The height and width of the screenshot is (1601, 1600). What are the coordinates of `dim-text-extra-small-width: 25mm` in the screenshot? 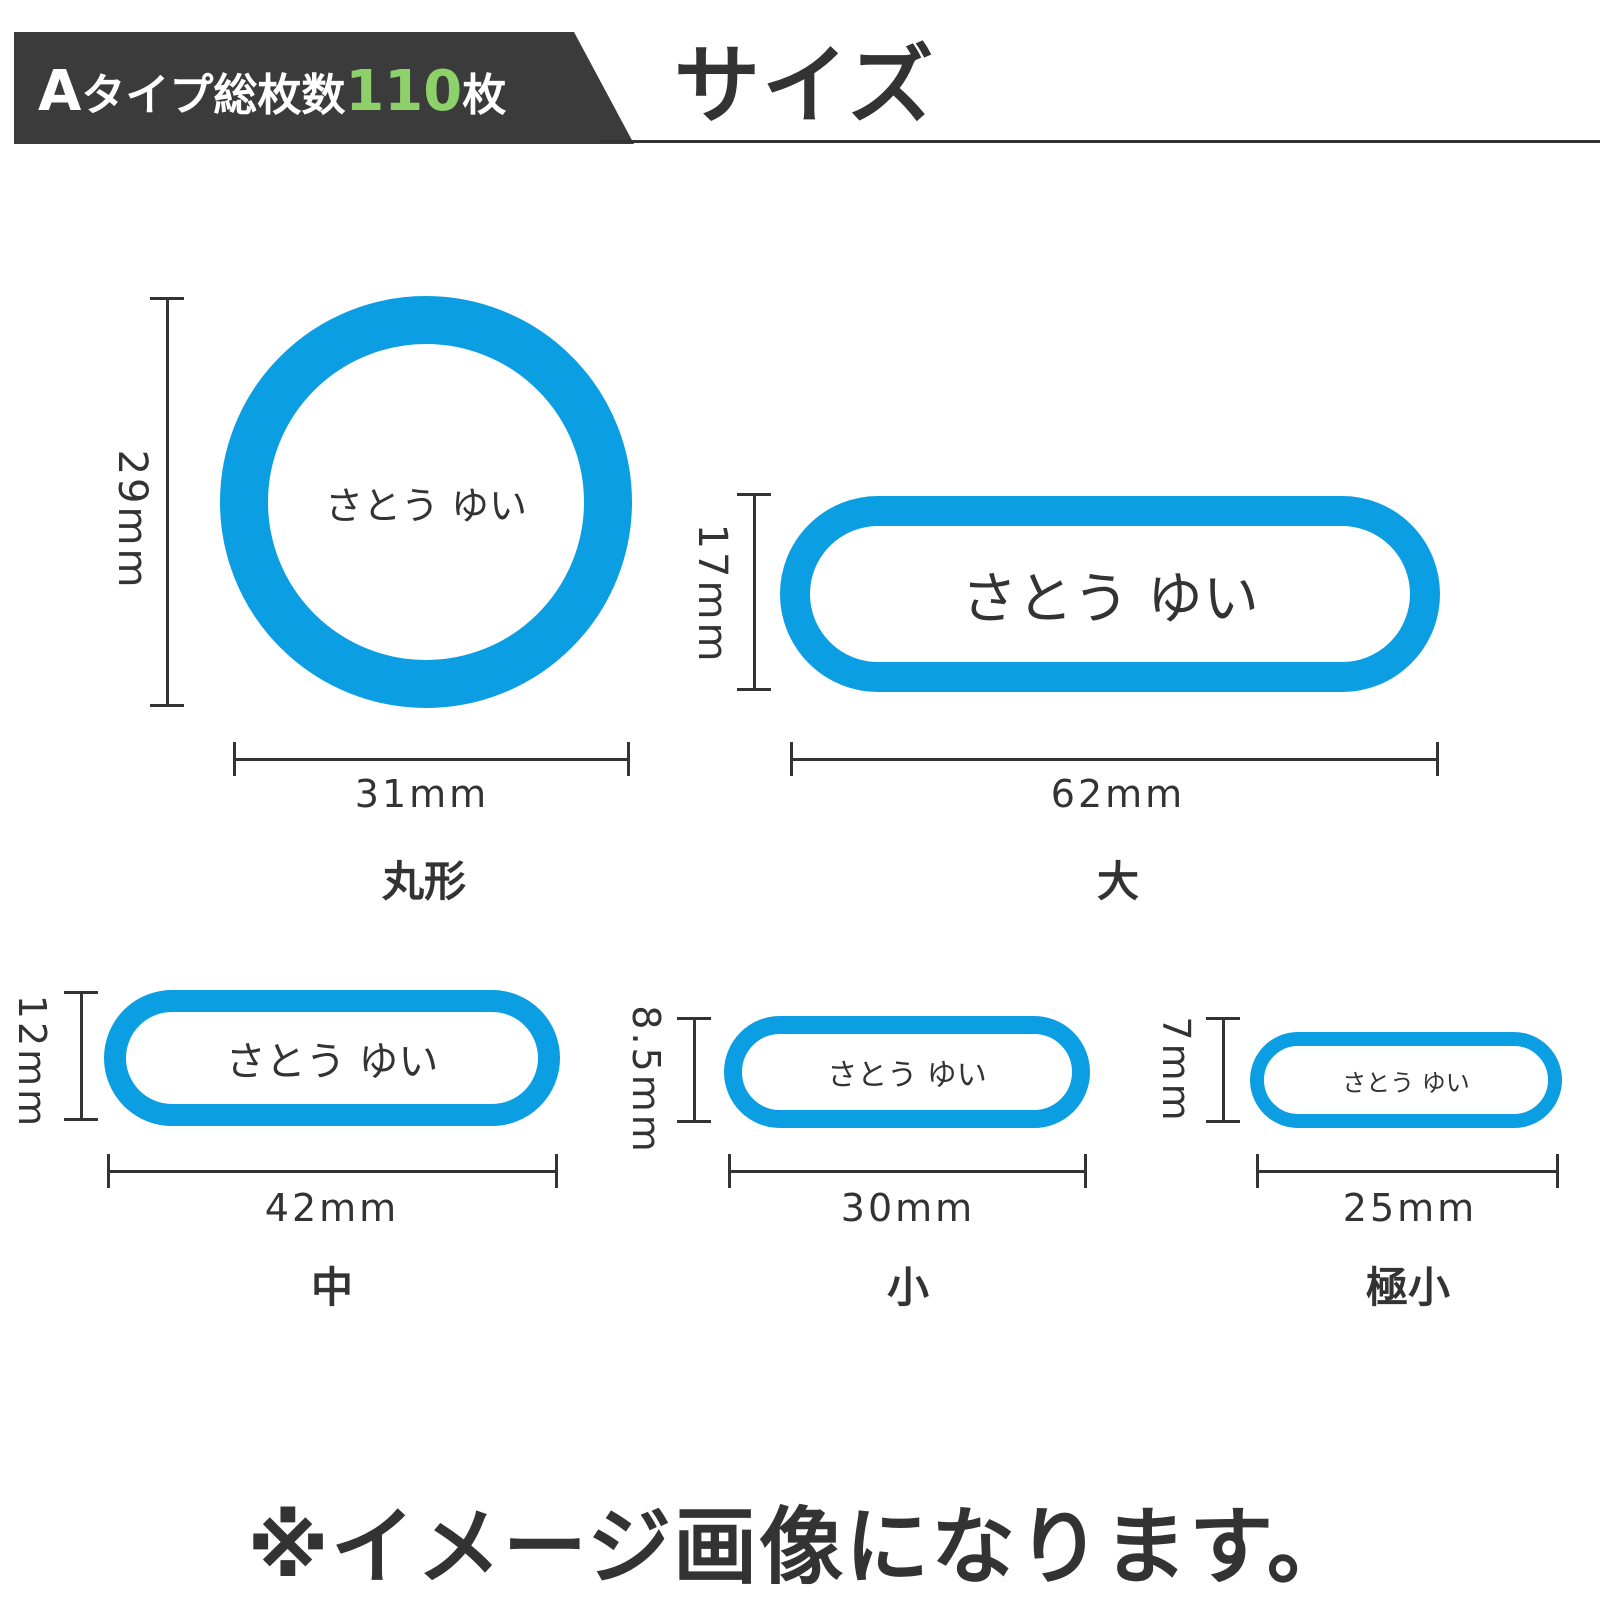 It's located at (1410, 1208).